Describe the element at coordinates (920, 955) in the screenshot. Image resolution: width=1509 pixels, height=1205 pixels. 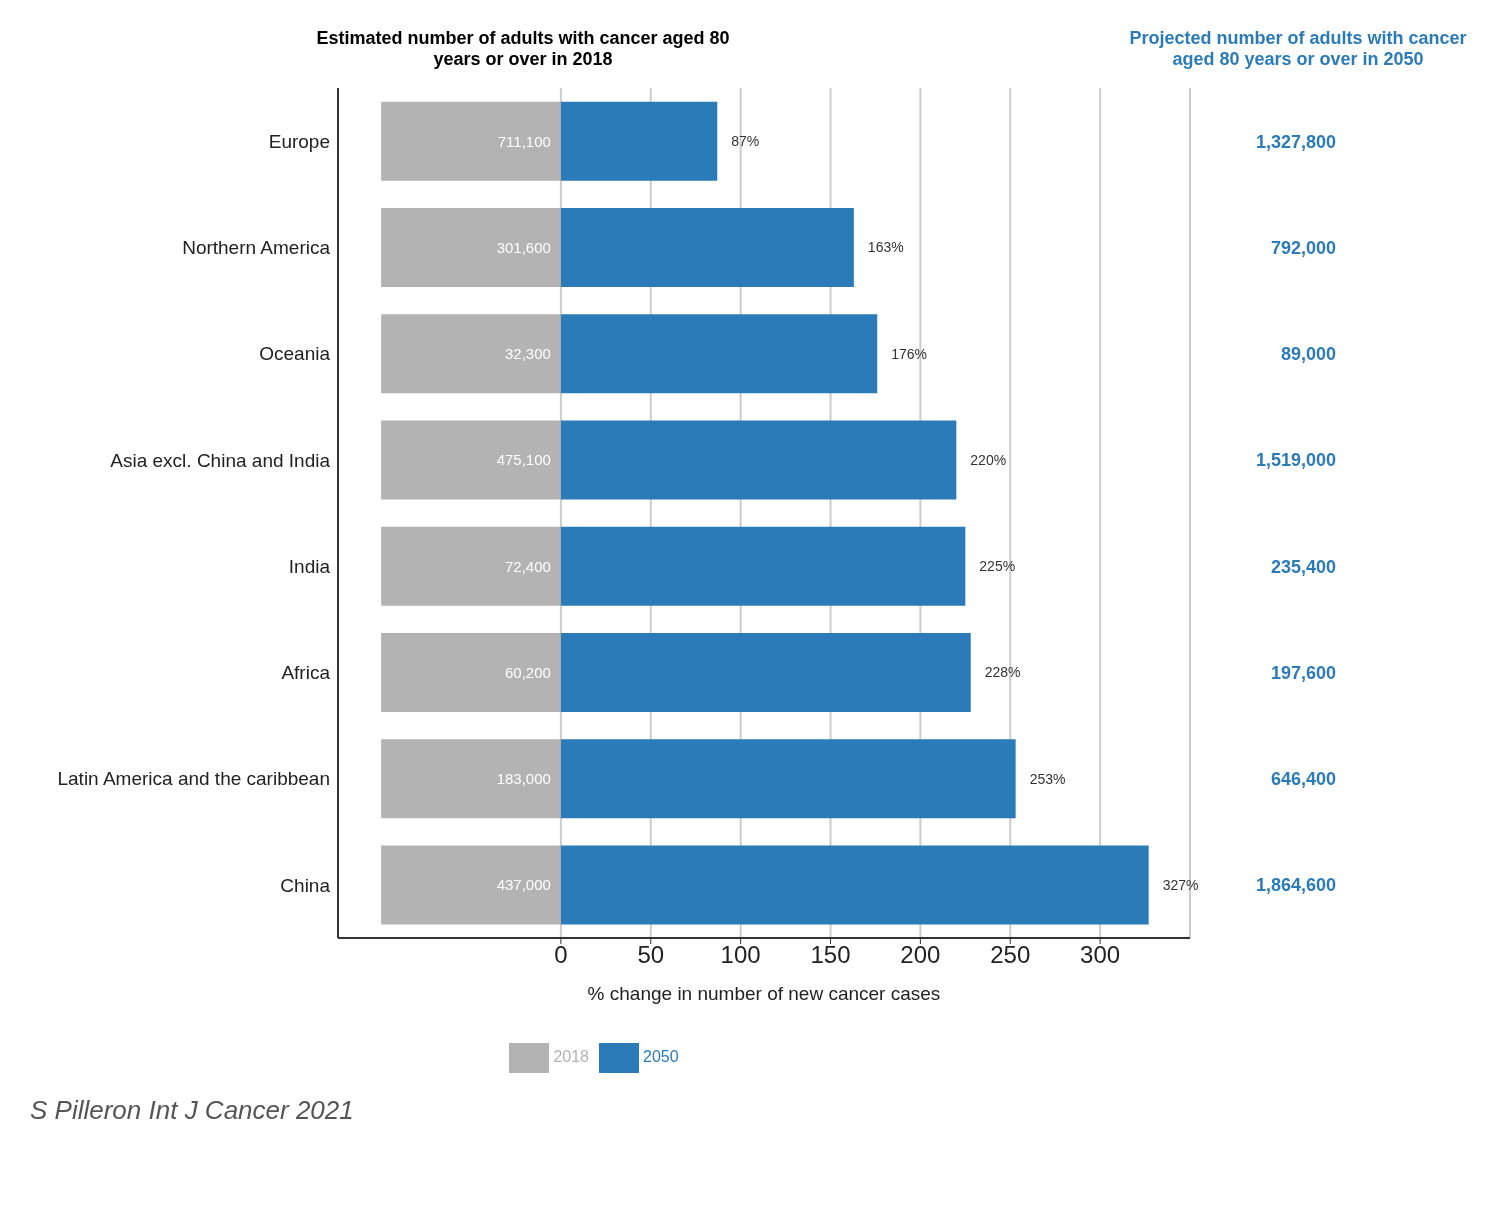
I see `x-tick-label: 200` at that location.